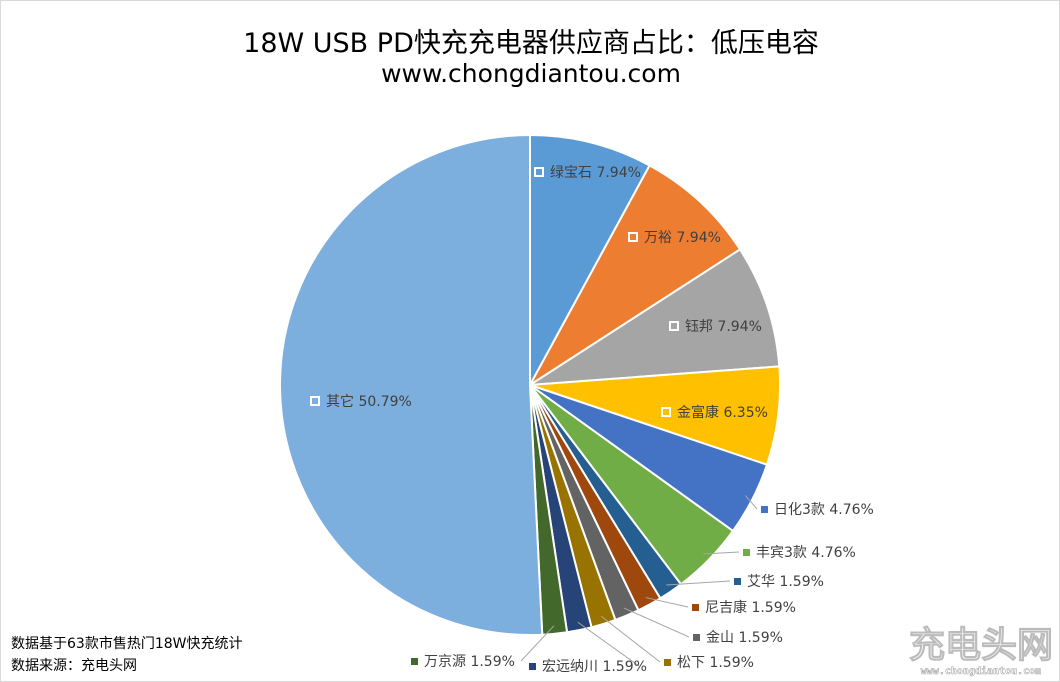 This screenshot has height=682, width=1060. I want to click on chart-subtitle: www.chongdiantou.com, so click(531, 73).